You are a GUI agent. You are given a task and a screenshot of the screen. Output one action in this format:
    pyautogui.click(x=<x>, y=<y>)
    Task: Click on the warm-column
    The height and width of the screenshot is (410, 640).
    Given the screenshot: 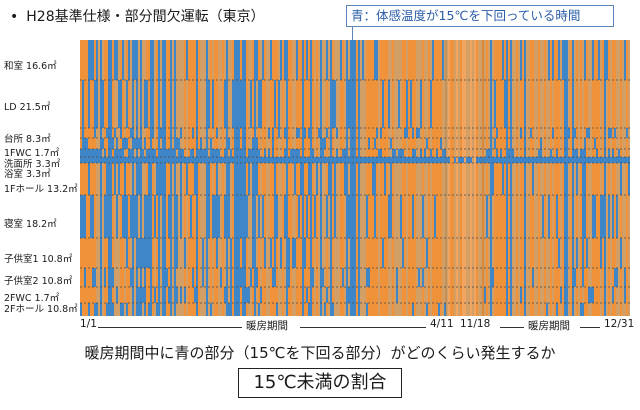 What is the action you would take?
    pyautogui.click(x=475, y=178)
    